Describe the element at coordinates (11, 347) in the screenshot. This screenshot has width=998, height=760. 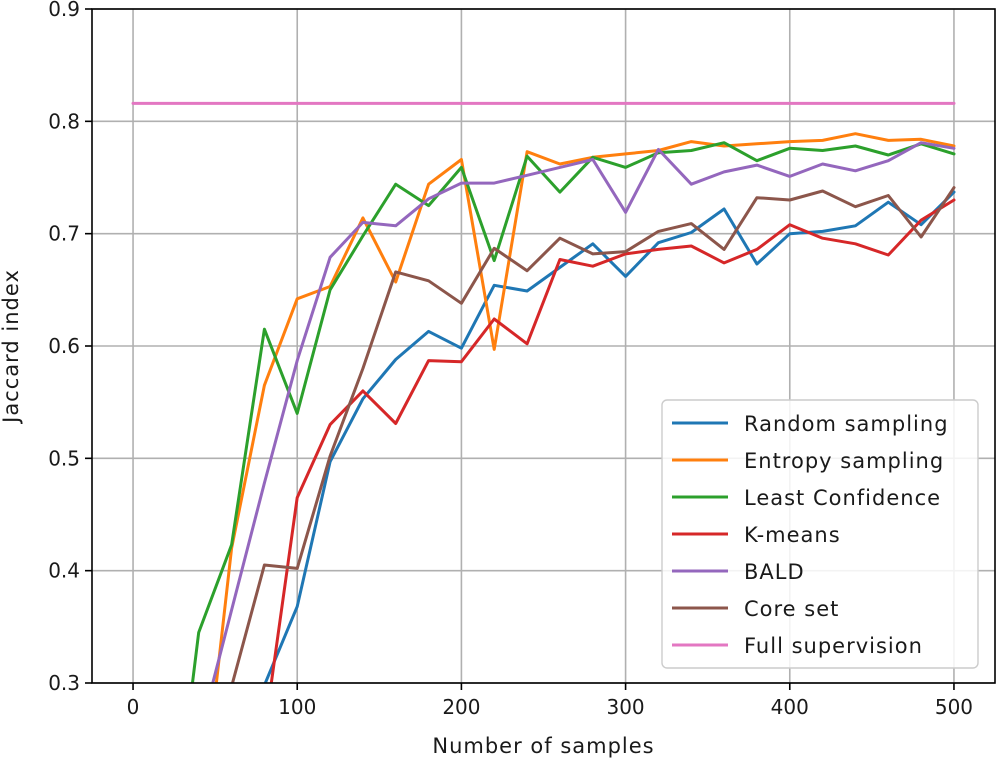
I see `y-axis-title: Jaccard index` at that location.